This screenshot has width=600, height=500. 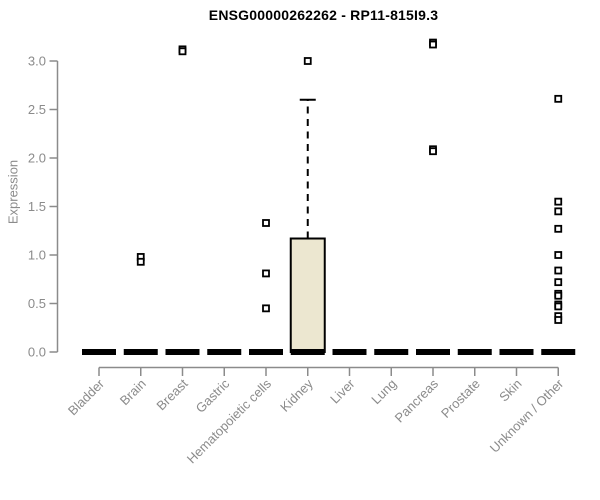 I want to click on x-tick-label: Brain, so click(x=133, y=392).